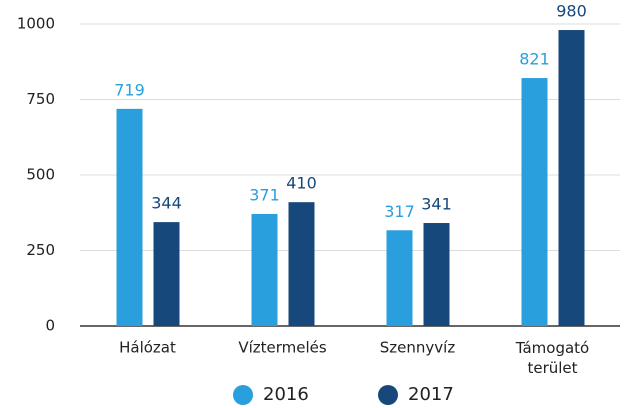 Image resolution: width=626 pixels, height=408 pixels. I want to click on x-tick-label: Hálózat, so click(147, 348).